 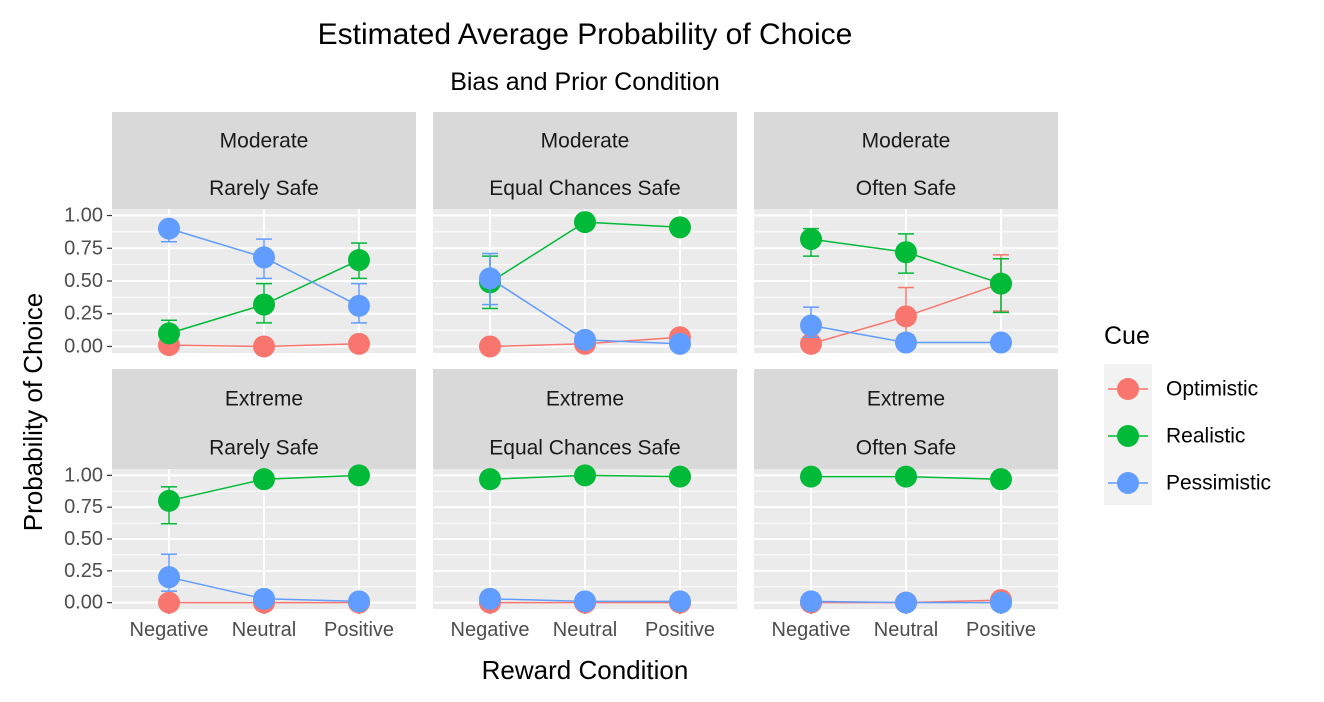 I want to click on strip-label-prior: Often Safe, so click(x=906, y=448).